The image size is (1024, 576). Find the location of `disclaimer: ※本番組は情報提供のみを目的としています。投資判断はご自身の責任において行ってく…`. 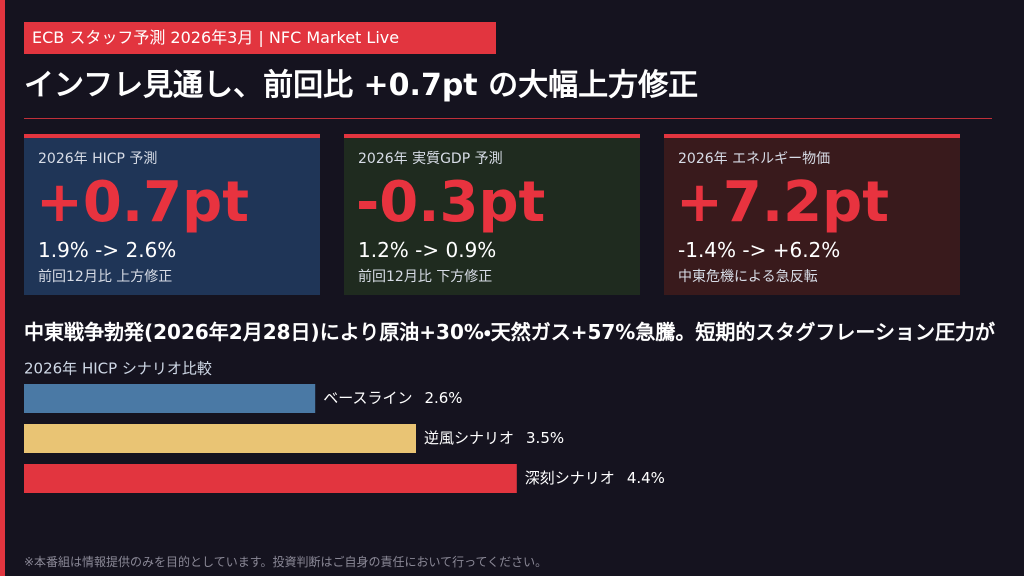

disclaimer: ※本番組は情報提供のみを目的としています。投資判断はご自身の責任において行ってく… is located at coordinates (286, 562).